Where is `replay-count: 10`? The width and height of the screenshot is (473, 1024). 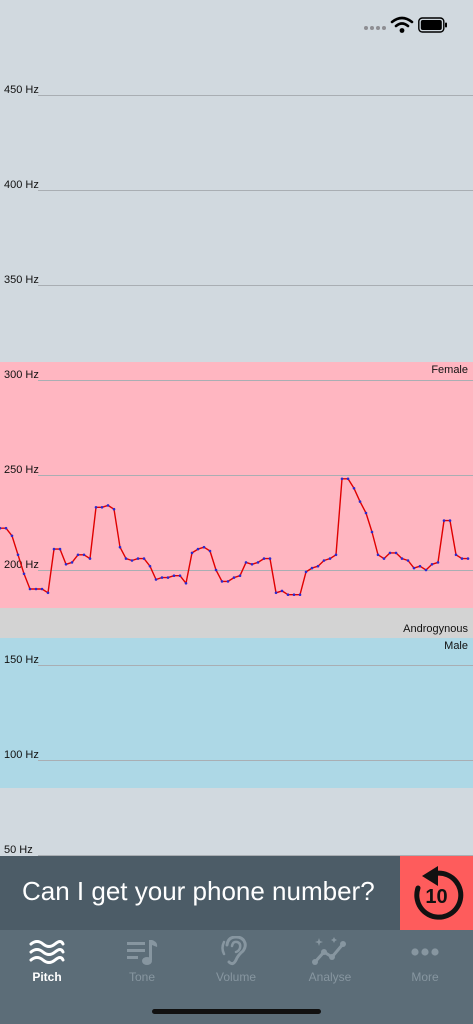 replay-count: 10 is located at coordinates (436, 897).